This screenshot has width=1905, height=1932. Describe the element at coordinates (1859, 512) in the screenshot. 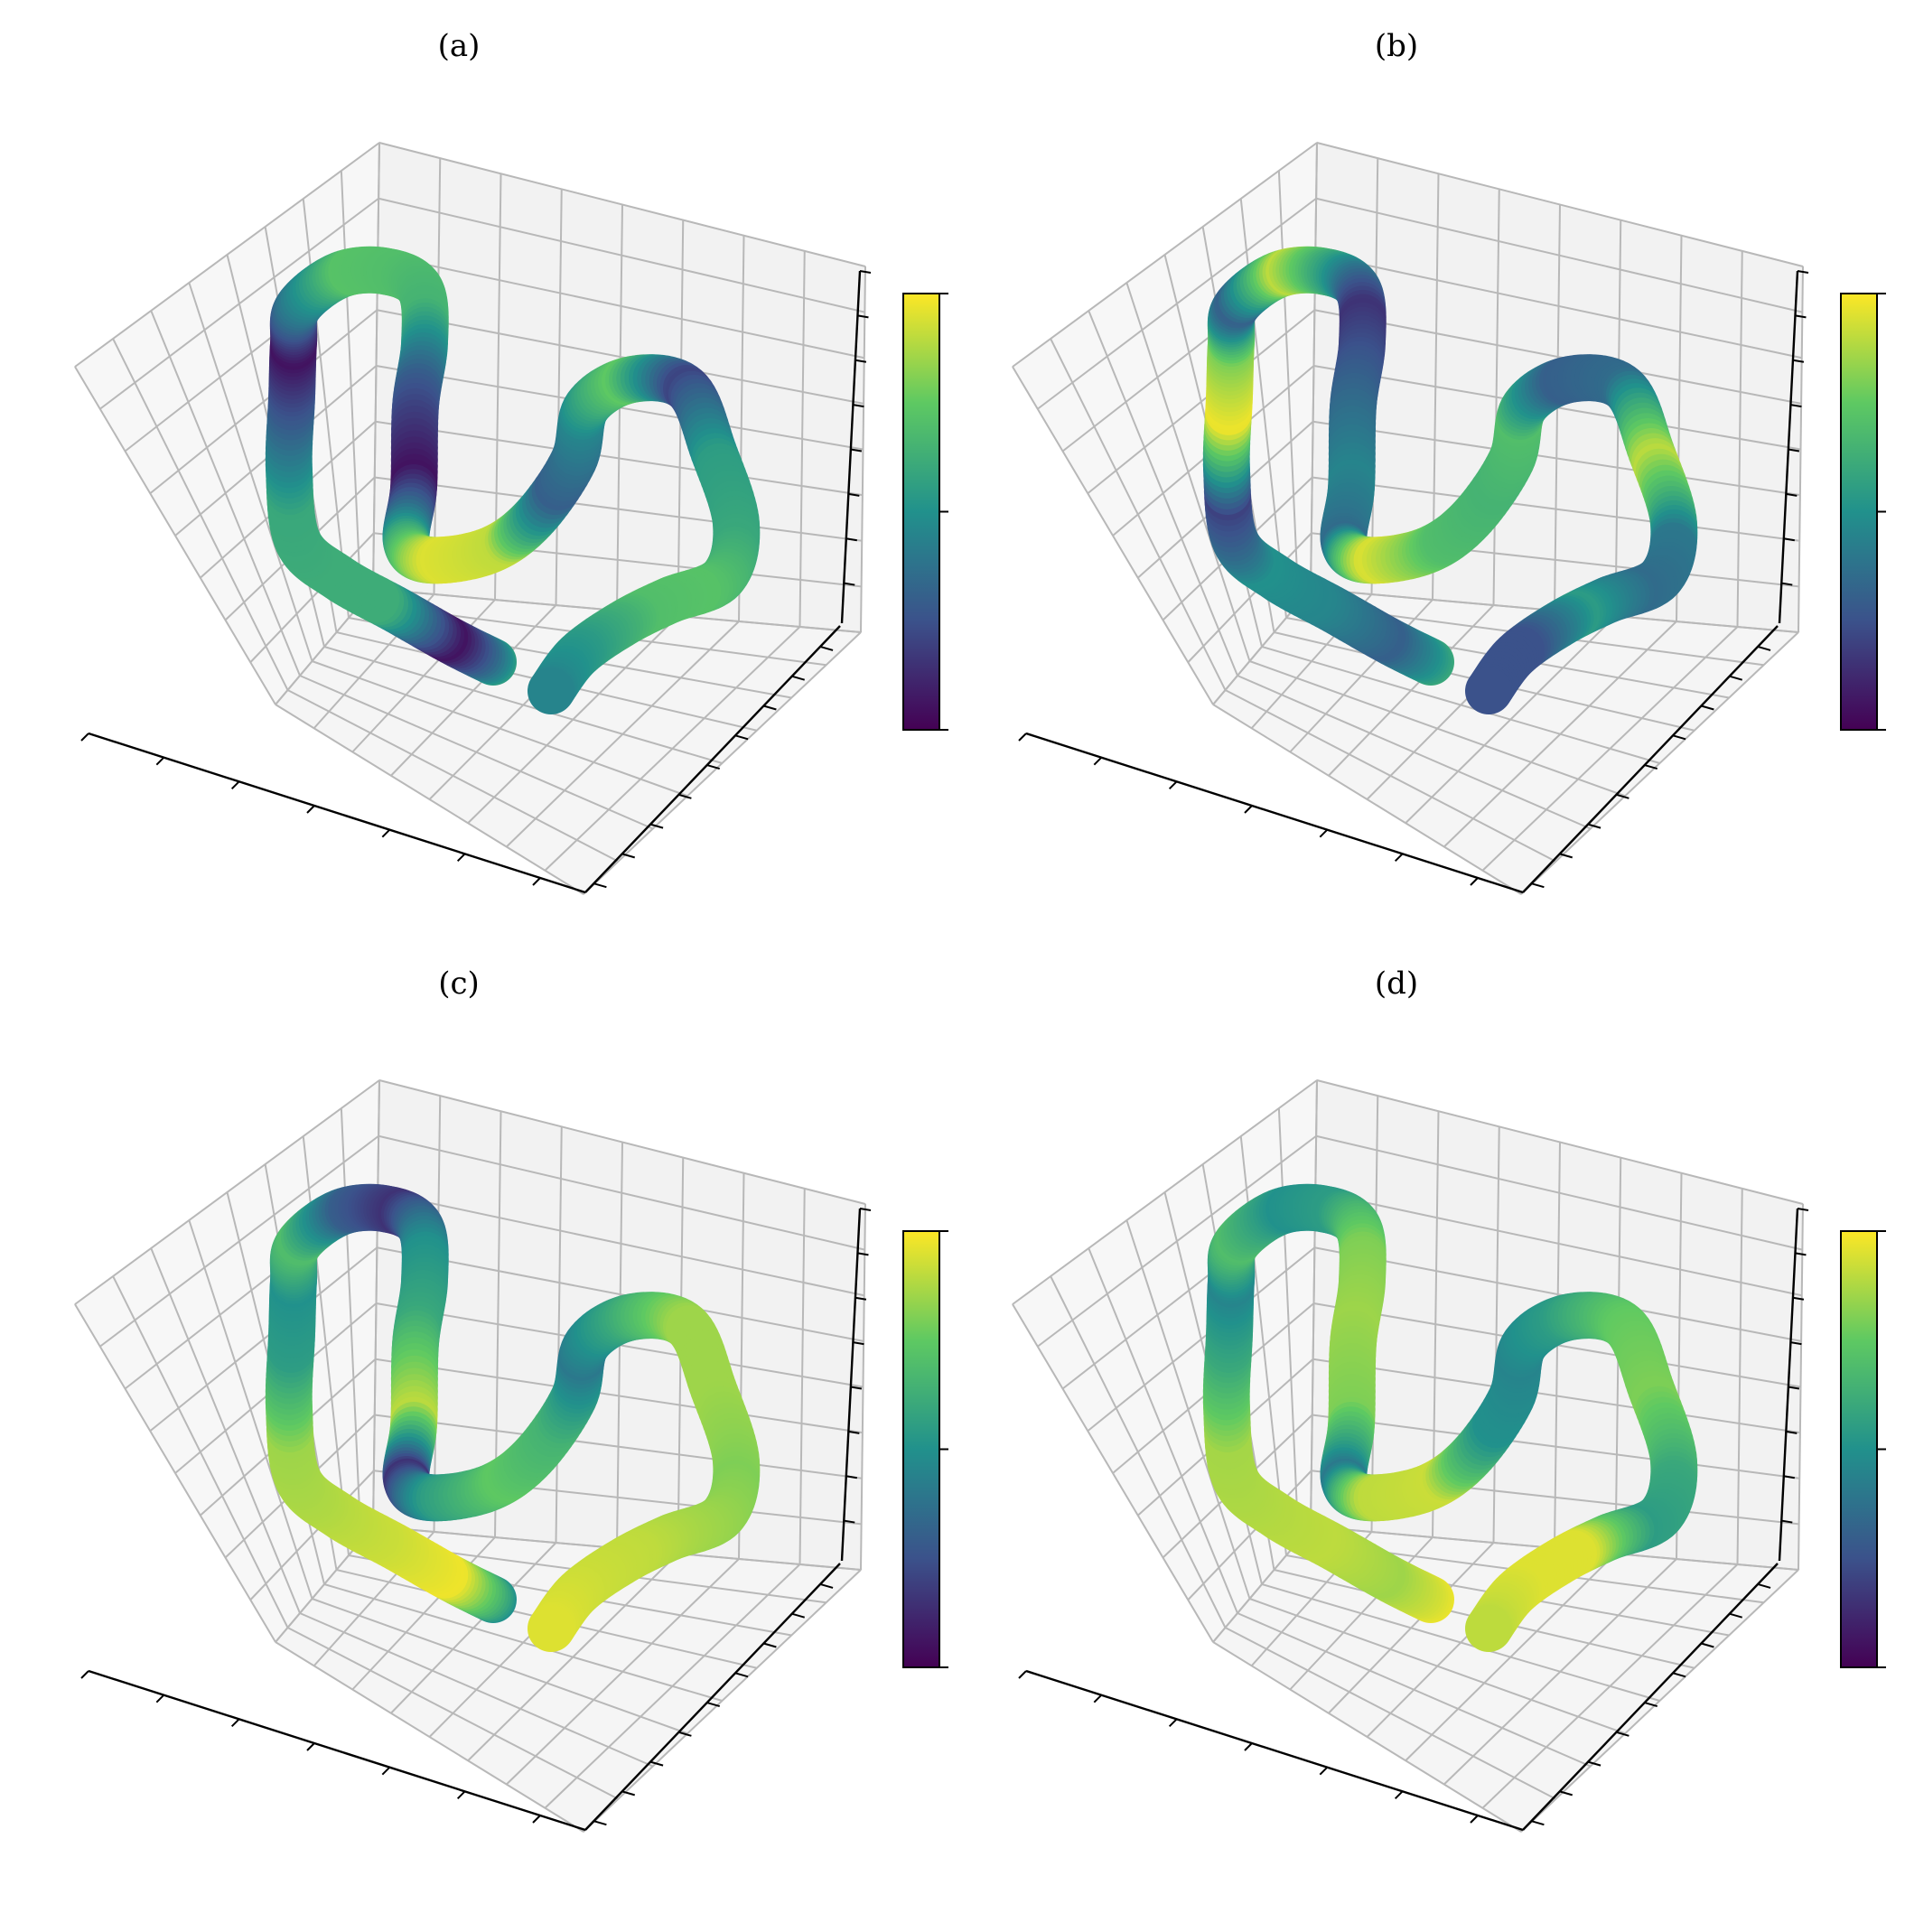

I see `colorbar` at that location.